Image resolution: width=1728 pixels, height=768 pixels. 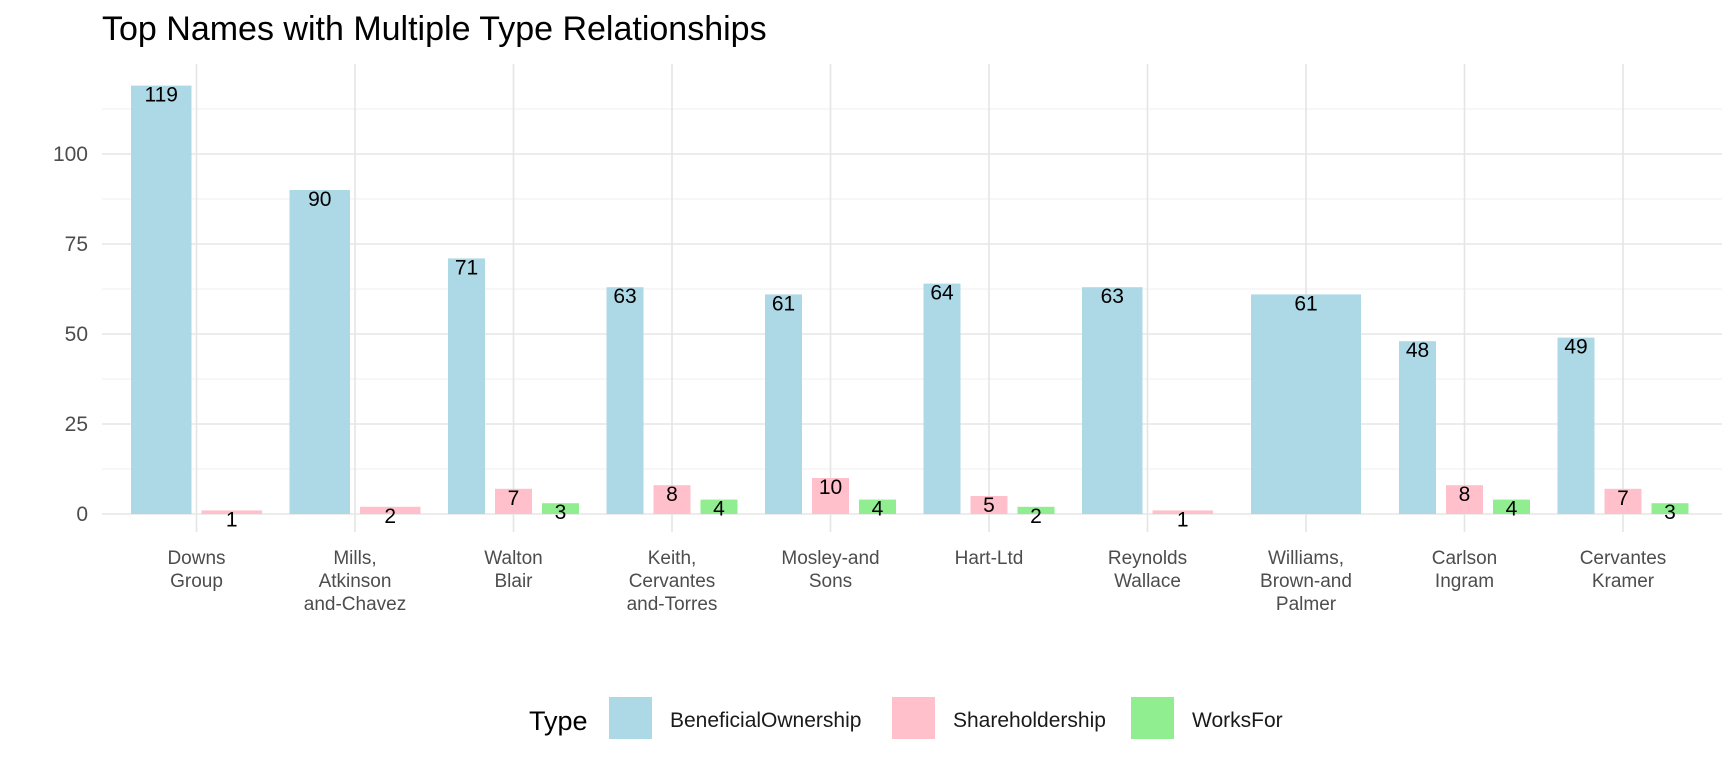 I want to click on data-label: 71, so click(x=466, y=267).